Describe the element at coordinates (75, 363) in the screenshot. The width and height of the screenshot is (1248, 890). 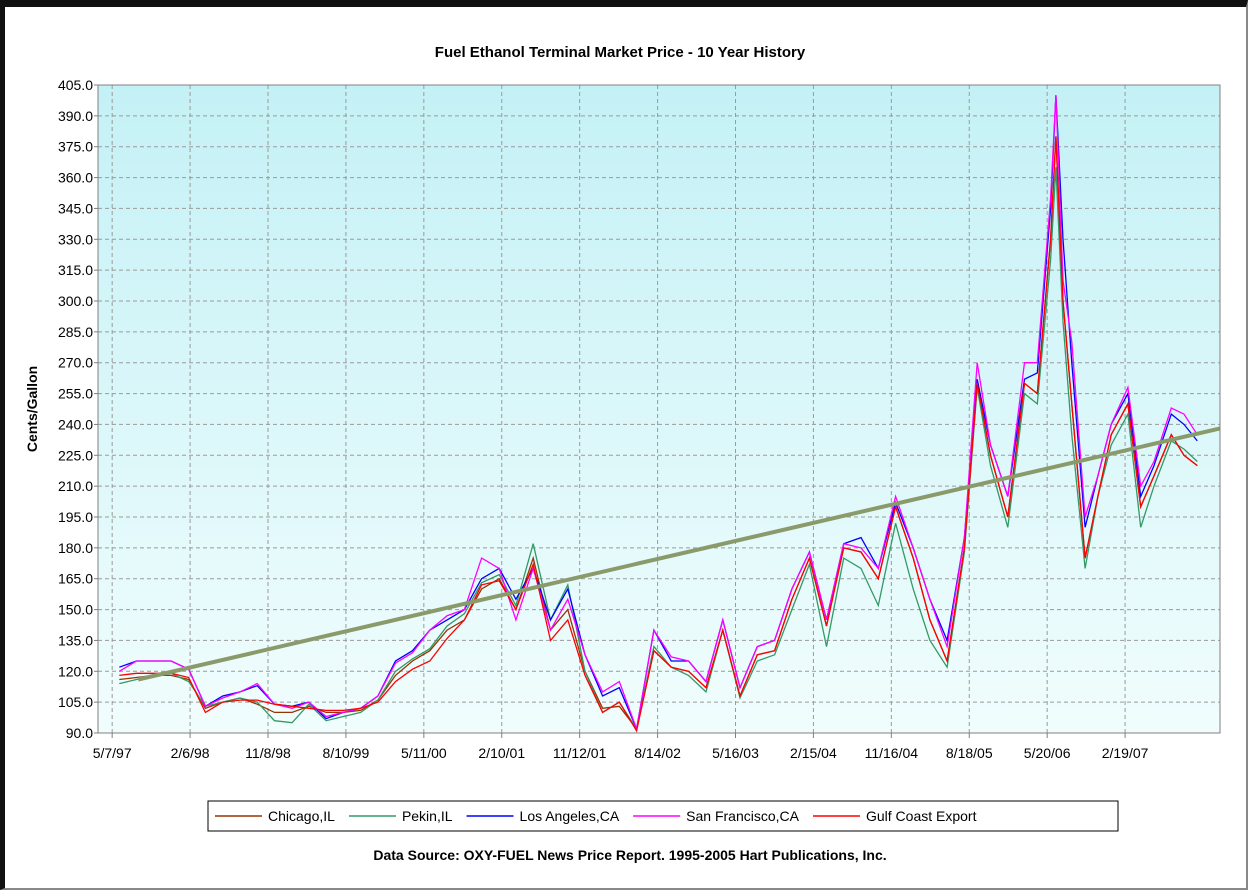
I see `y-tick-label: 270.0` at that location.